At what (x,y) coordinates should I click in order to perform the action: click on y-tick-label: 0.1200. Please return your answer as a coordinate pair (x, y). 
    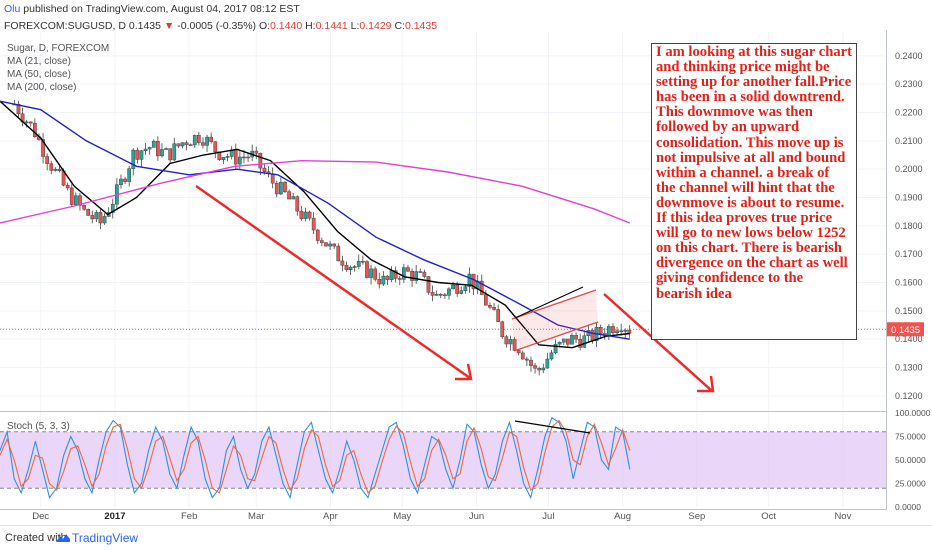
    Looking at the image, I should click on (909, 396).